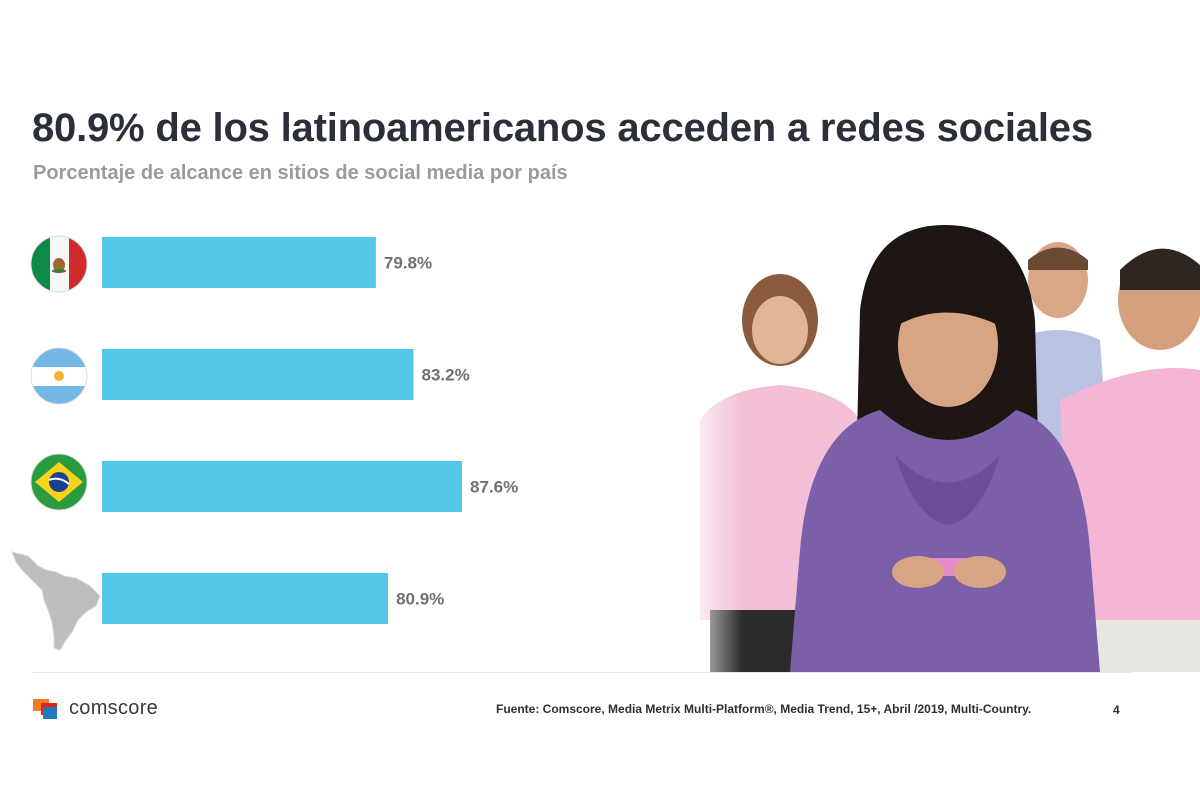  I want to click on bar-mexico-flag, so click(239, 262).